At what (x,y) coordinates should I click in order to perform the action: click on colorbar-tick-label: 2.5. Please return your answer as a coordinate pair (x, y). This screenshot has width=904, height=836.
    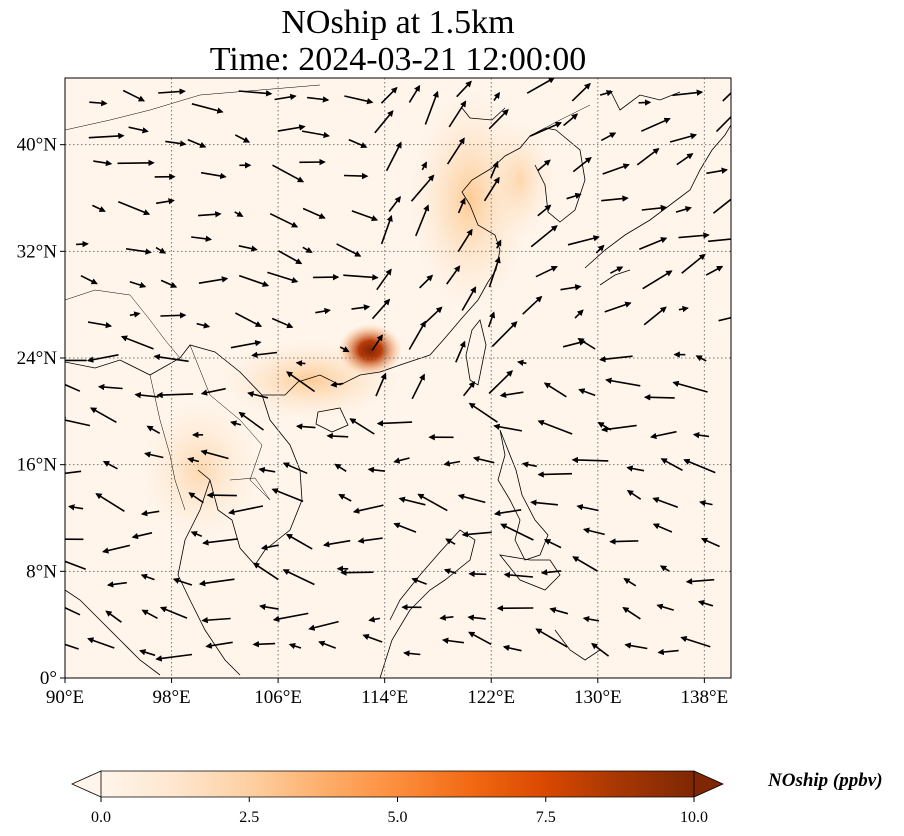
    Looking at the image, I should click on (249, 817).